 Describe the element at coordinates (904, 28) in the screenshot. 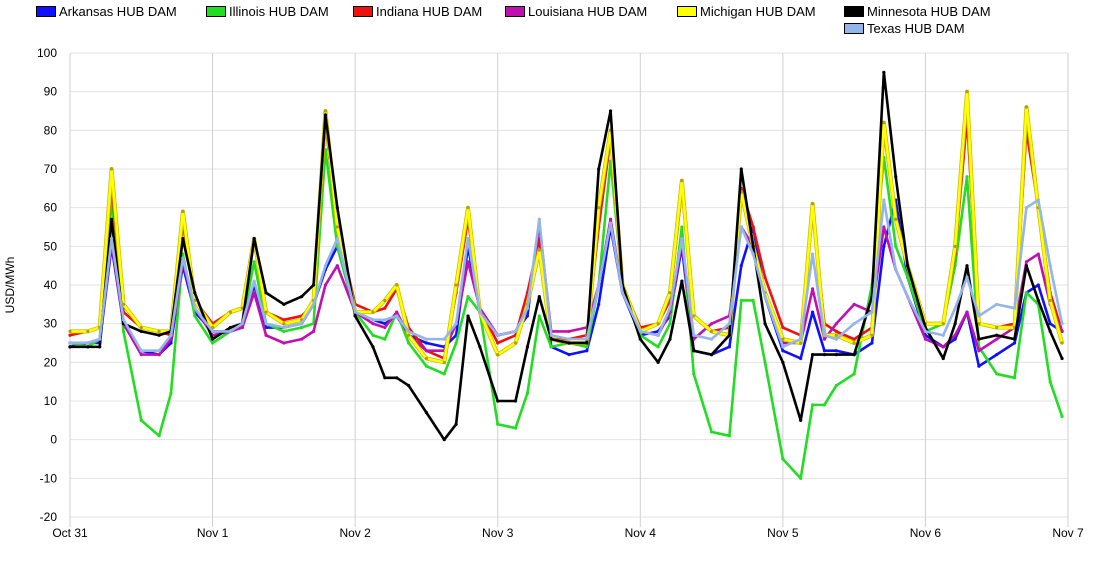

I see `legend-item: Texas HUB DAM` at that location.